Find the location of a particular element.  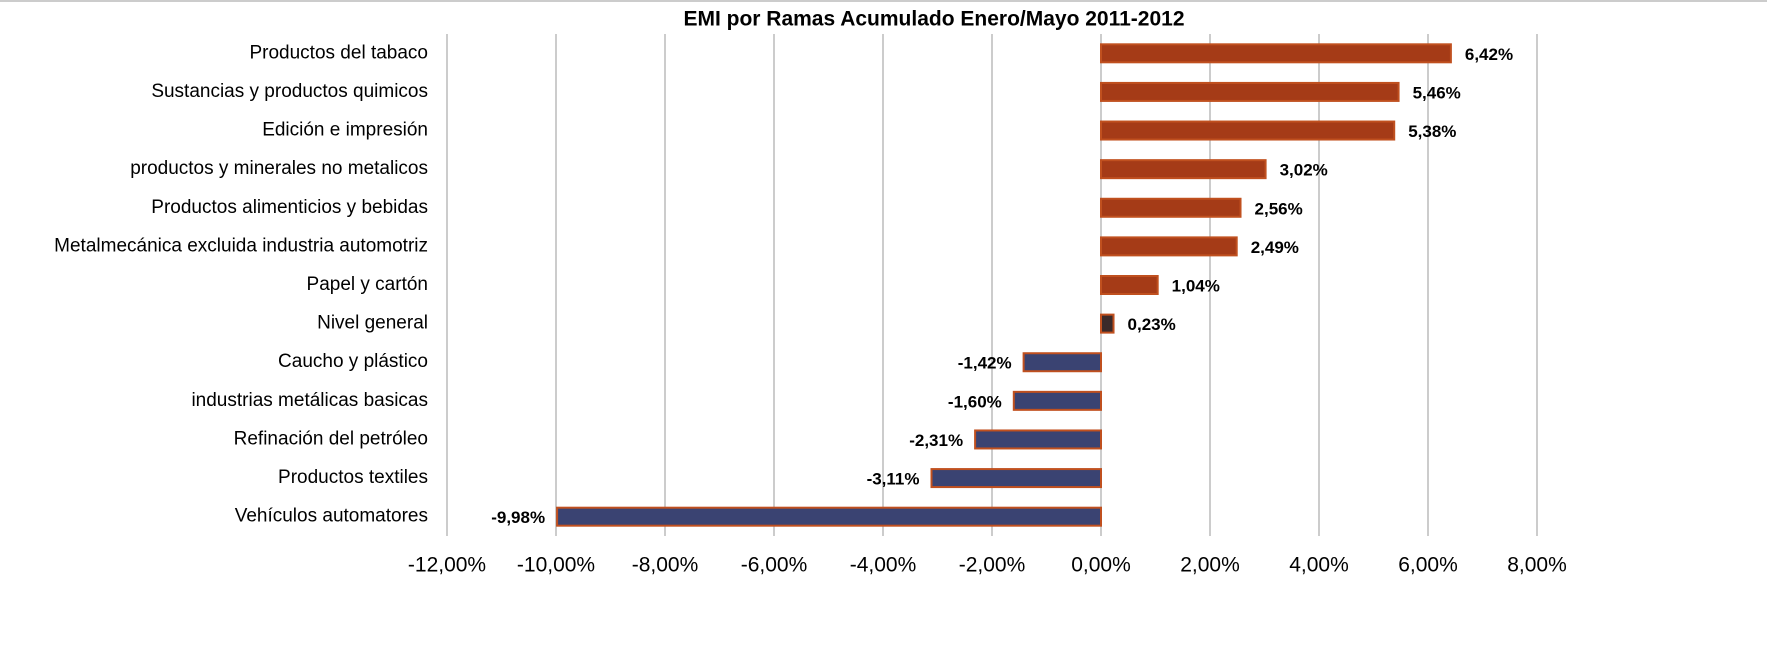

value-label: -9,98% is located at coordinates (518, 517).